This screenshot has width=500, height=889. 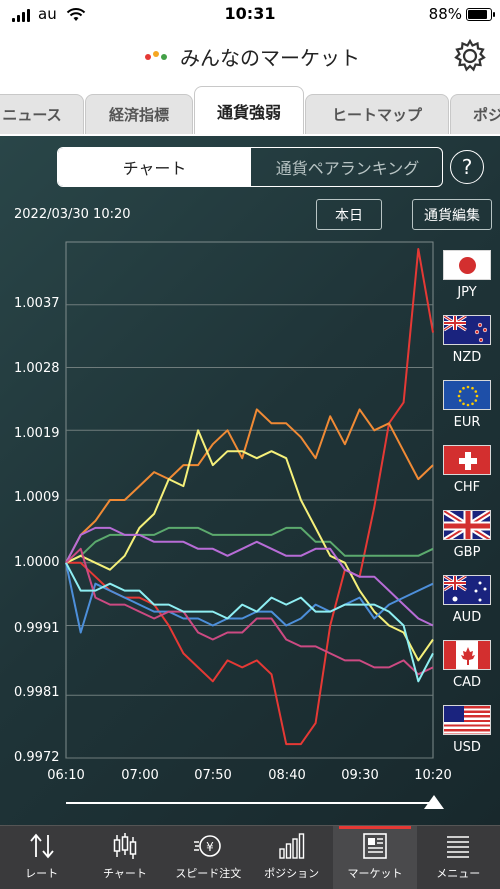 What do you see at coordinates (458, 847) in the screenshot?
I see `menu-icon` at bounding box center [458, 847].